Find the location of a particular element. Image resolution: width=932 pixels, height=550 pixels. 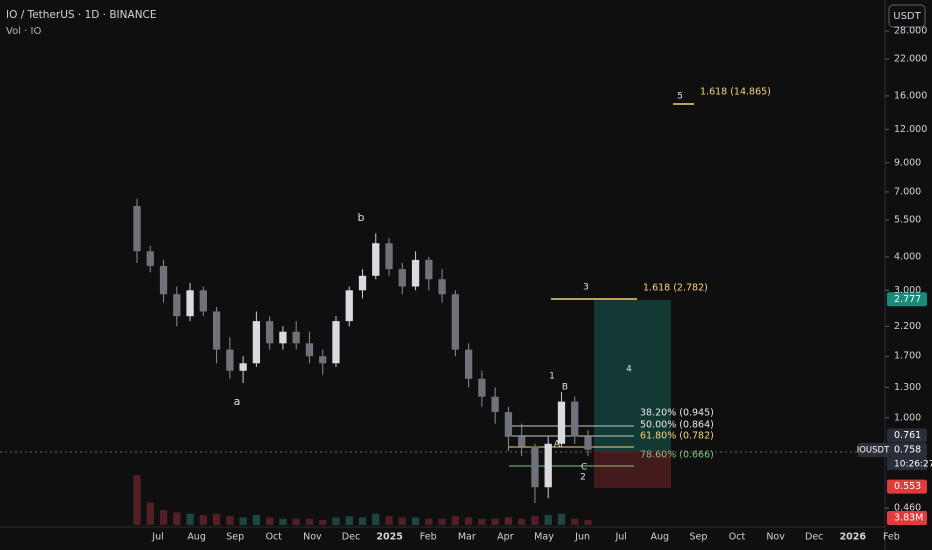

wave-label: C is located at coordinates (584, 468).